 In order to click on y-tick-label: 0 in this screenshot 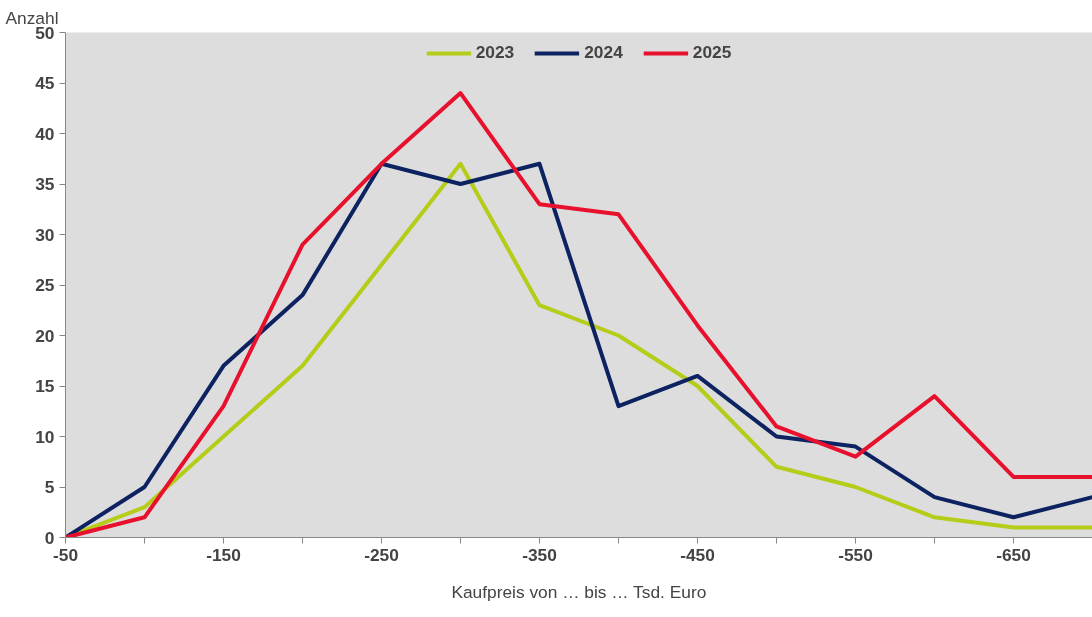, I will do `click(49, 537)`.